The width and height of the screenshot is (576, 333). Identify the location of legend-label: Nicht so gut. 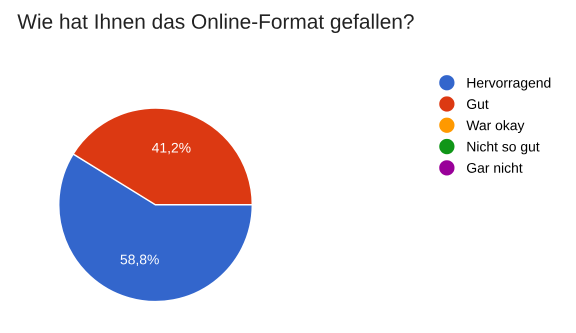
(503, 147).